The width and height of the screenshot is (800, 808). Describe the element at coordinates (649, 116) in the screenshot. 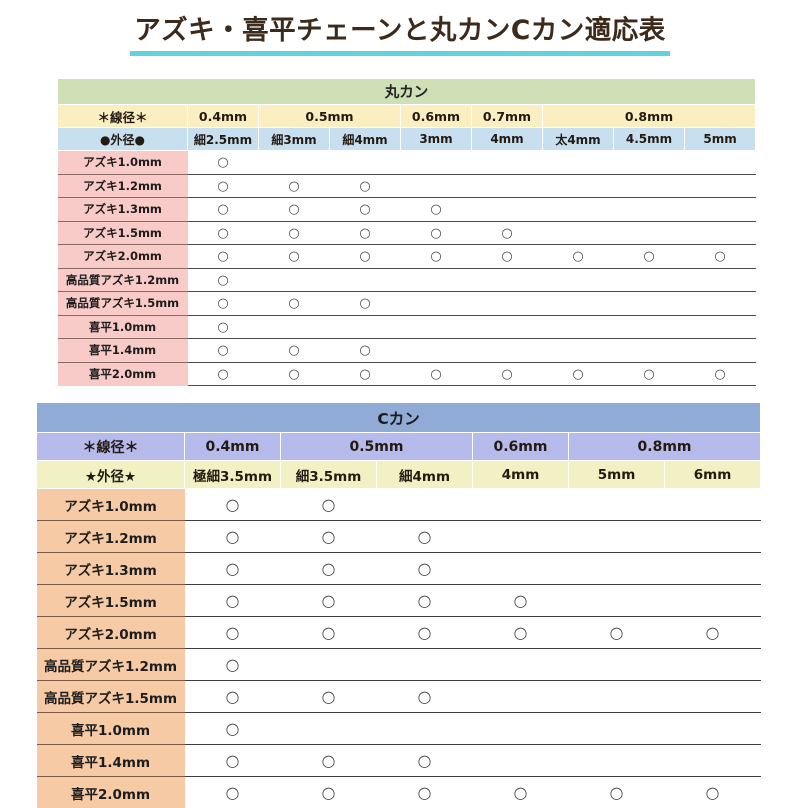

I see `marukan-gauge-4: 0.8mm` at that location.